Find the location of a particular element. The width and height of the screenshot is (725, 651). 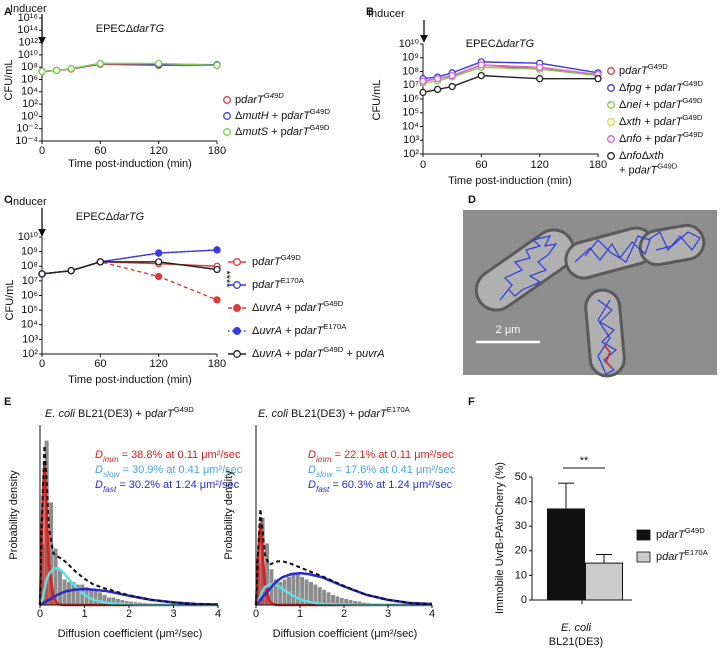

track is located at coordinates (612, 249).